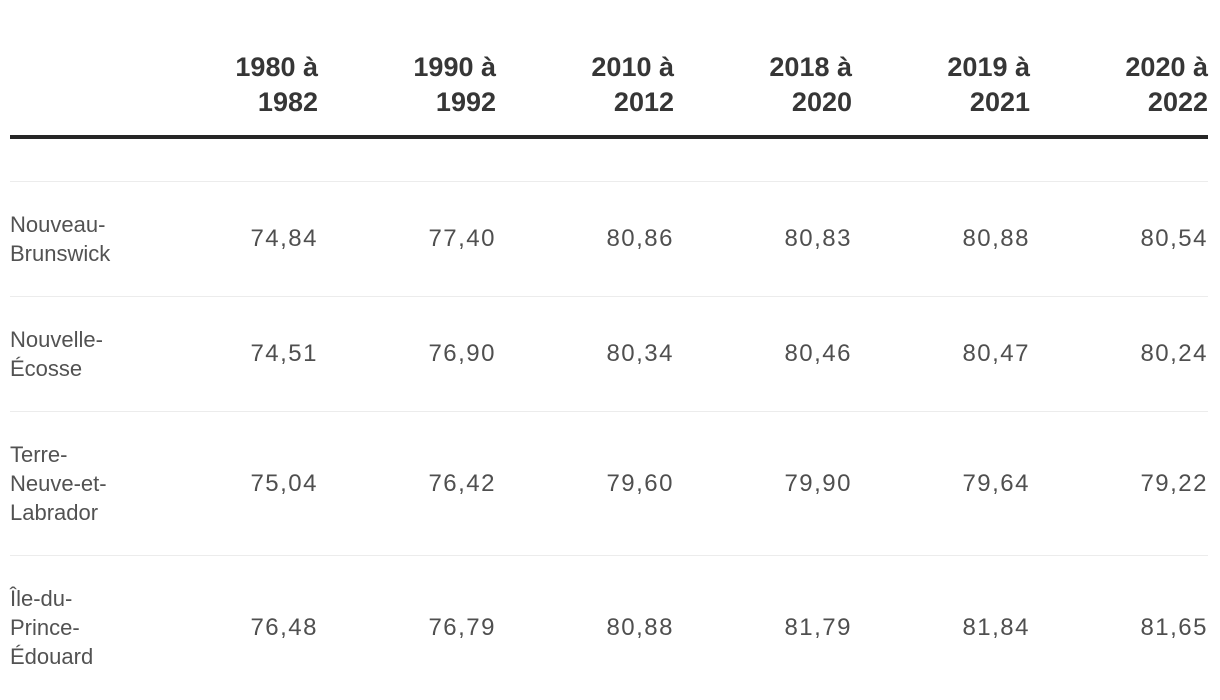 This screenshot has height=700, width=1220. I want to click on column-header-line2: 2012, so click(643, 102).